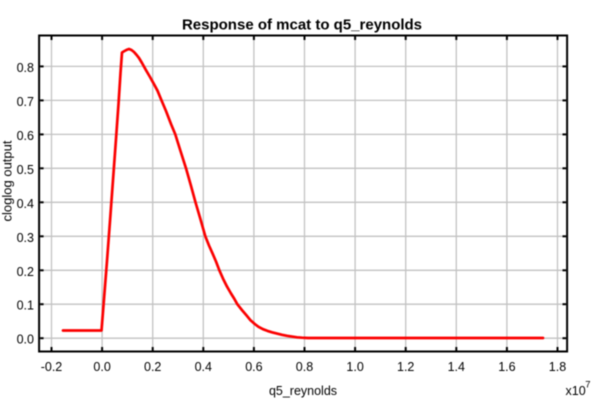  What do you see at coordinates (587, 385) in the screenshot?
I see `svg-text: 7` at bounding box center [587, 385].